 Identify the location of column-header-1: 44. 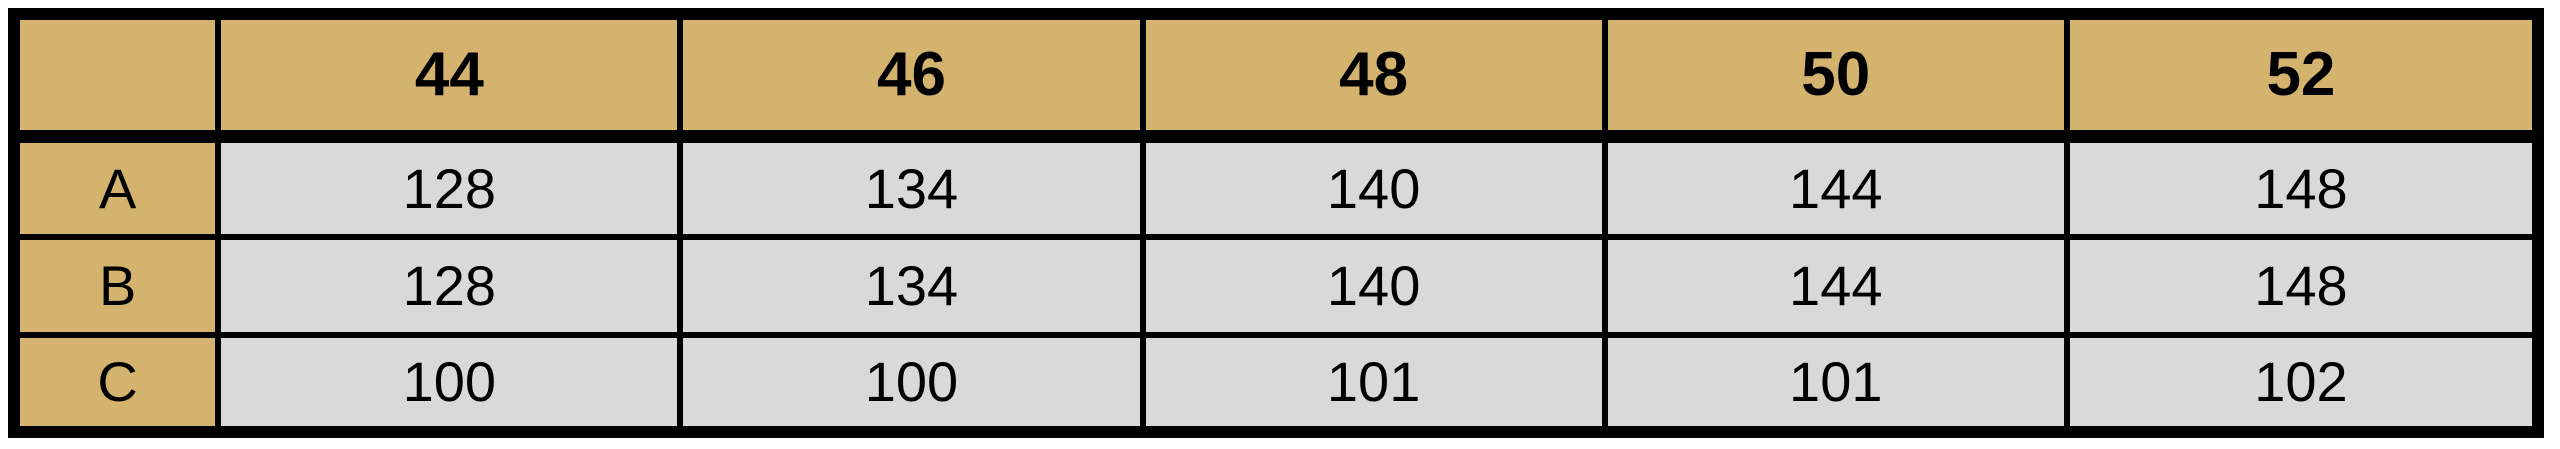
(452, 82).